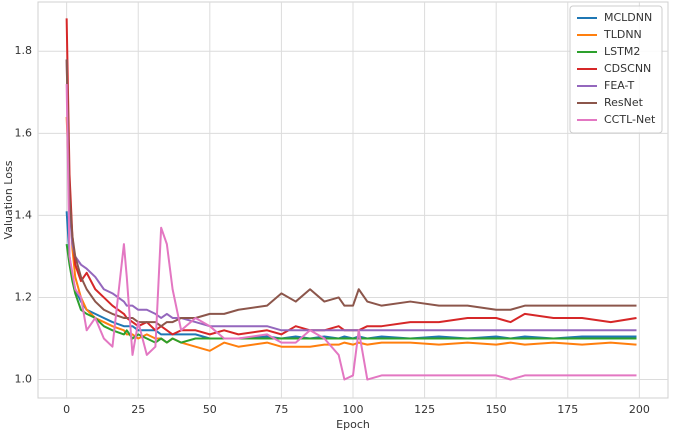 This screenshot has height=433, width=685. What do you see at coordinates (281, 409) in the screenshot?
I see `x-tick-label: 75` at bounding box center [281, 409].